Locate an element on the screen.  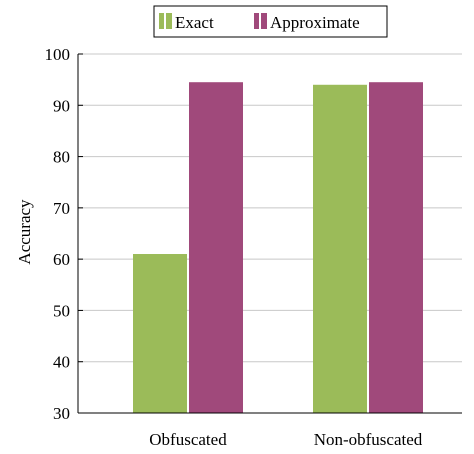
bar-exact-non-obfuscated is located at coordinates (340, 249).